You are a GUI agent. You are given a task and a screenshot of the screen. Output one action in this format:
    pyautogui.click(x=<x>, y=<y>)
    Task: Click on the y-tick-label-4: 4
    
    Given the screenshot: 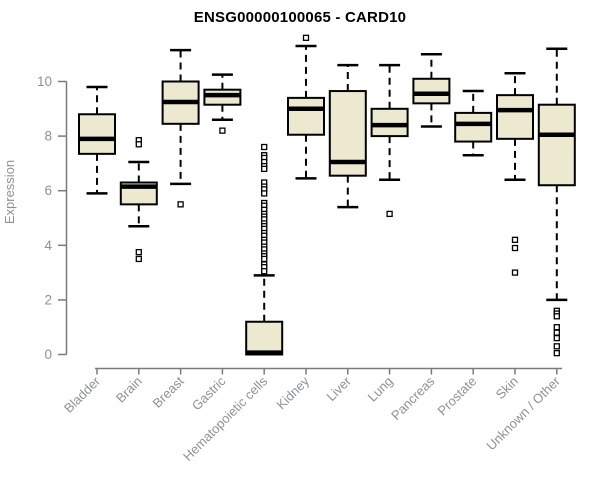 What is the action you would take?
    pyautogui.click(x=48, y=245)
    